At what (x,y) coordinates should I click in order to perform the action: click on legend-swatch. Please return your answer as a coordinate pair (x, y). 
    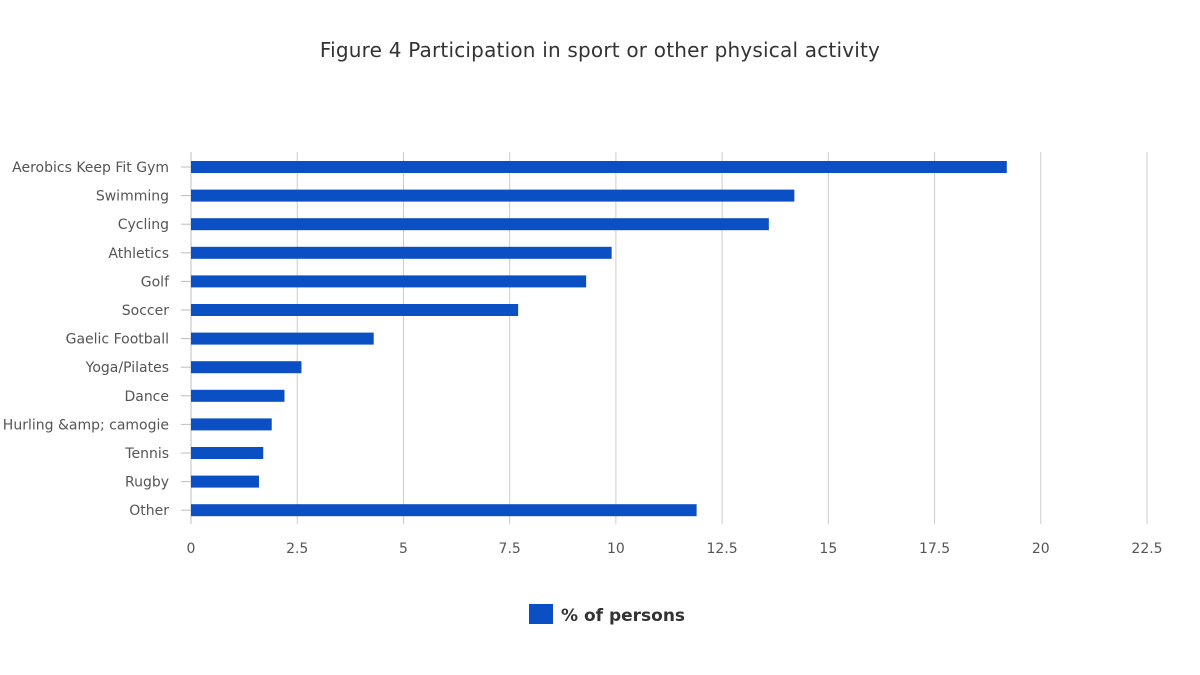
    Looking at the image, I should click on (541, 614).